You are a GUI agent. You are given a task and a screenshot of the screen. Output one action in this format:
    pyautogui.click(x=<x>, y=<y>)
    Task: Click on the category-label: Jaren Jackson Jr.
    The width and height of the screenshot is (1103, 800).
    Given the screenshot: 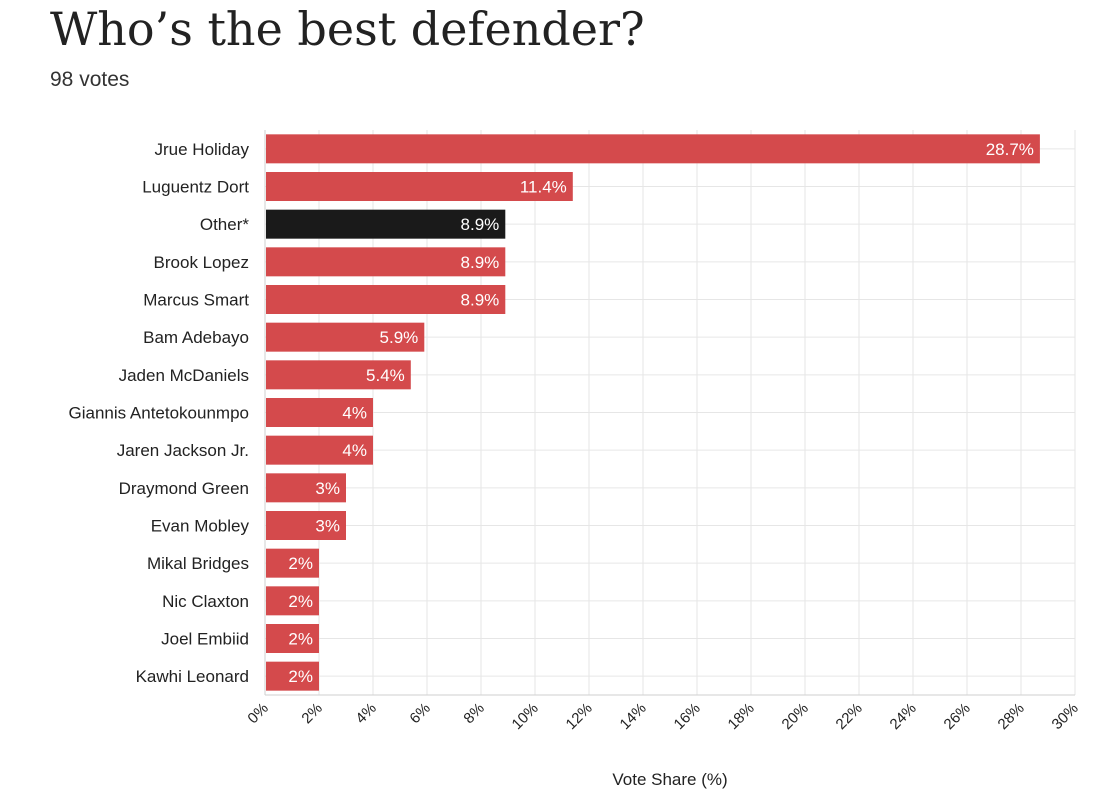 What is the action you would take?
    pyautogui.click(x=183, y=450)
    